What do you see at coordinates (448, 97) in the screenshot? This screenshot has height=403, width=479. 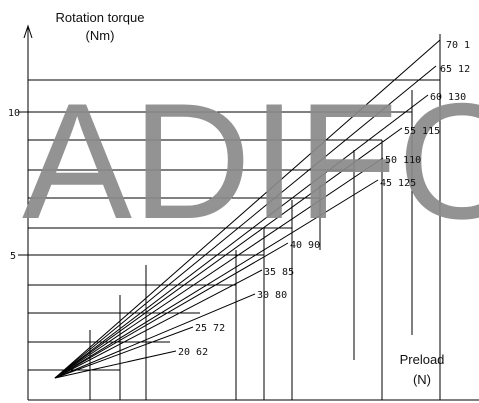 I see `curve-label: 60 130` at bounding box center [448, 97].